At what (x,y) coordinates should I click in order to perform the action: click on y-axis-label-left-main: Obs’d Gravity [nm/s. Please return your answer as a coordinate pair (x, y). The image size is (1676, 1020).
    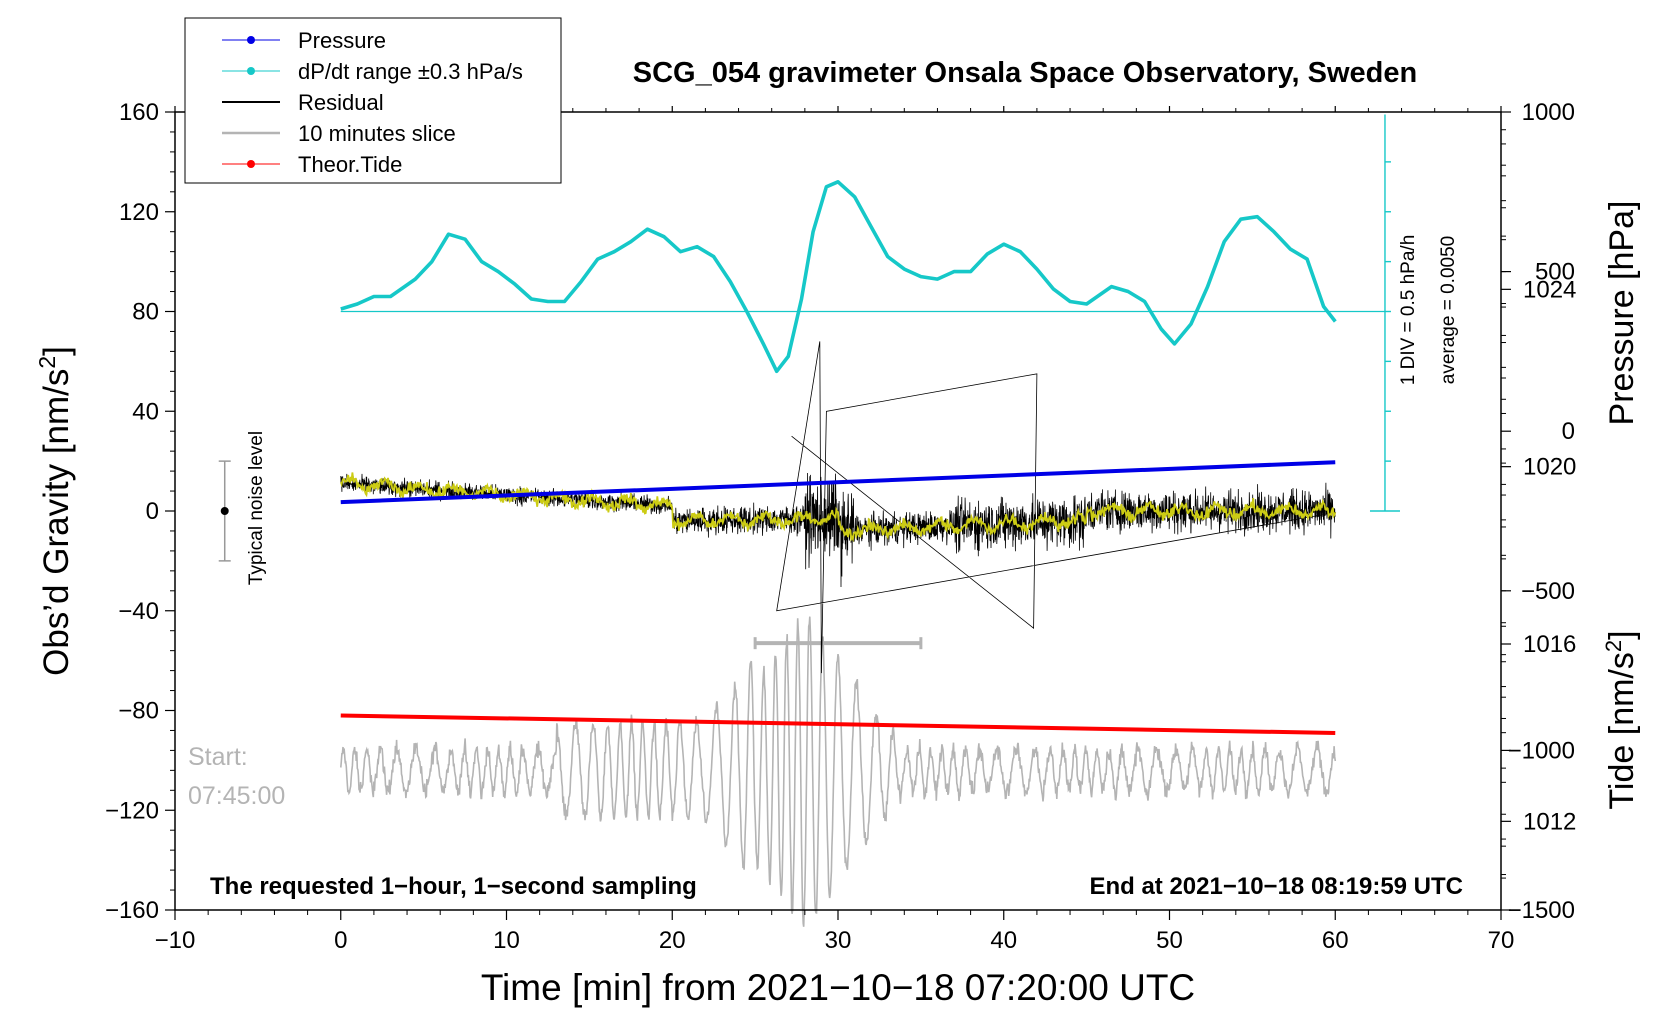
    Looking at the image, I should click on (56, 522).